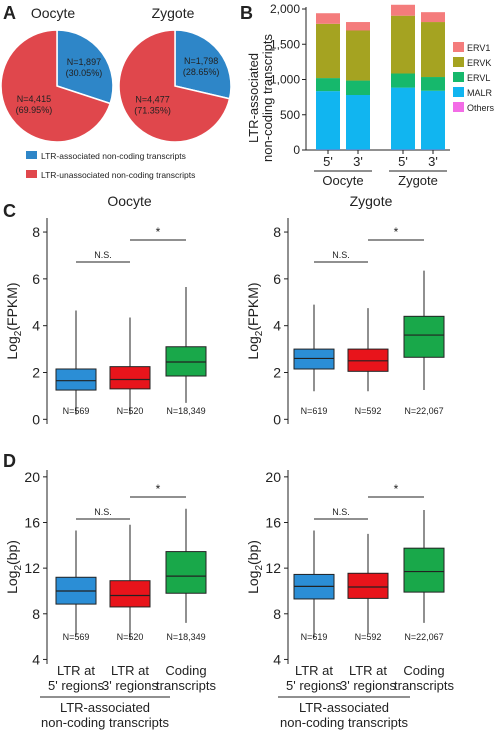  Describe the element at coordinates (246, 13) in the screenshot. I see `panel-letter-b: B` at that location.